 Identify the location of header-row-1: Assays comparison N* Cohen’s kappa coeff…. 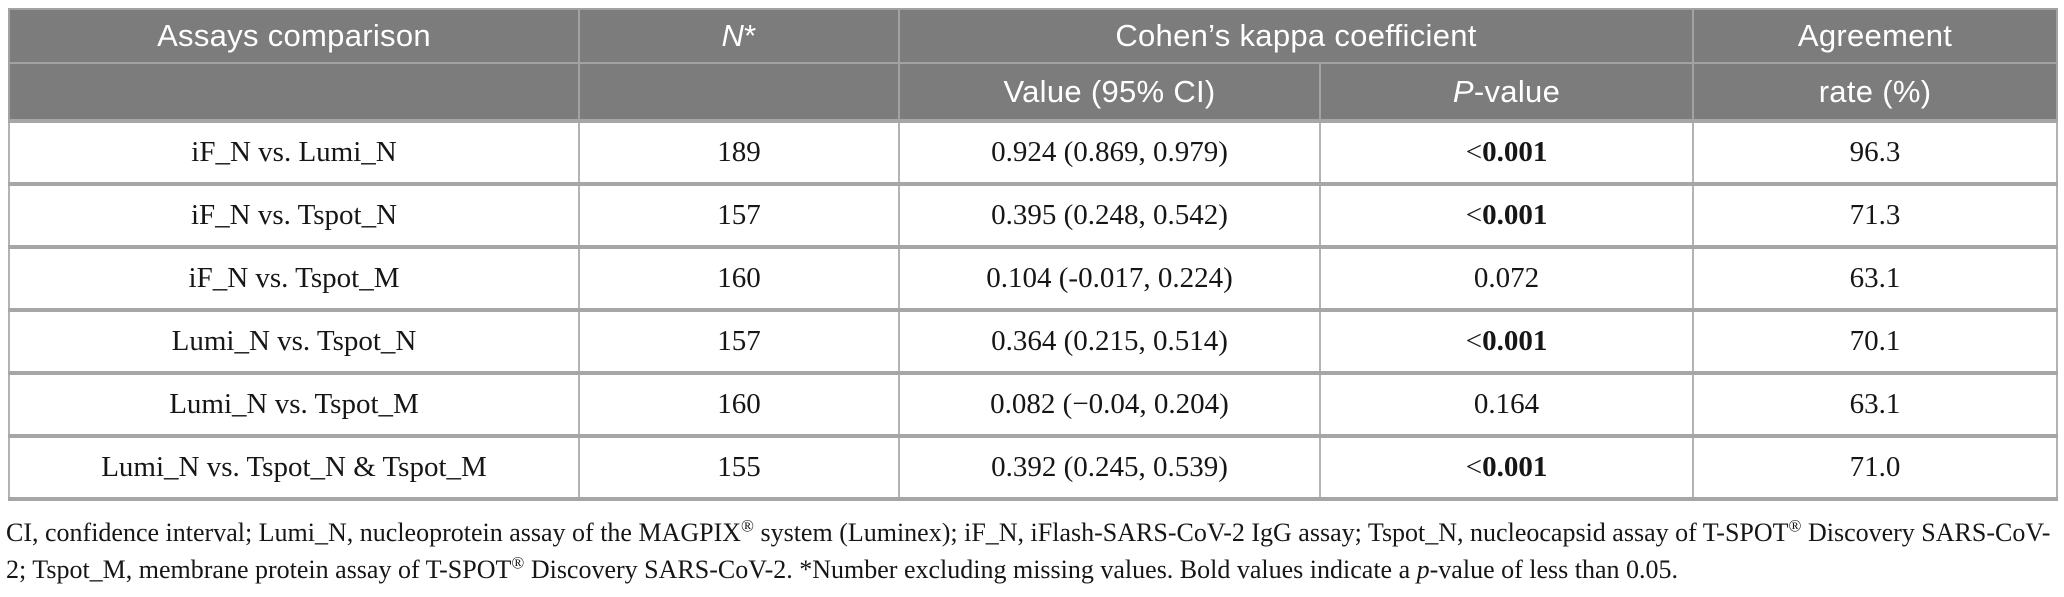
(1033, 36).